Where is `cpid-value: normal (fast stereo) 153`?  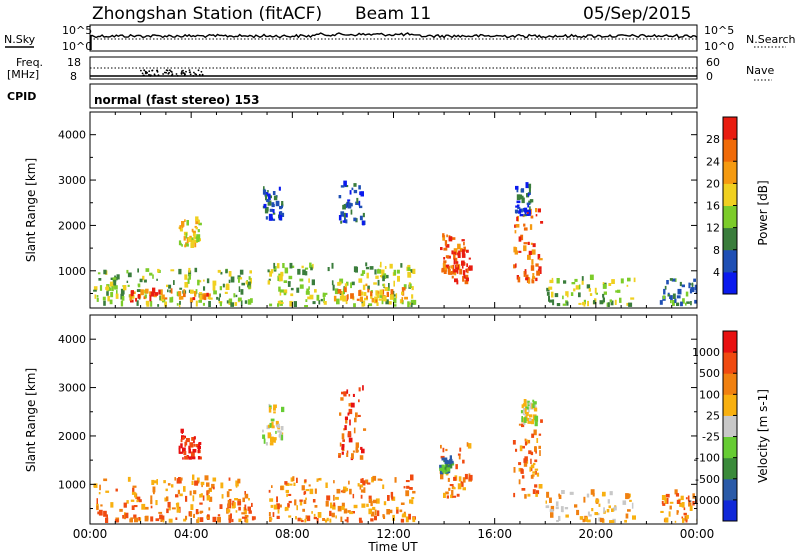 cpid-value: normal (fast stereo) 153 is located at coordinates (177, 100).